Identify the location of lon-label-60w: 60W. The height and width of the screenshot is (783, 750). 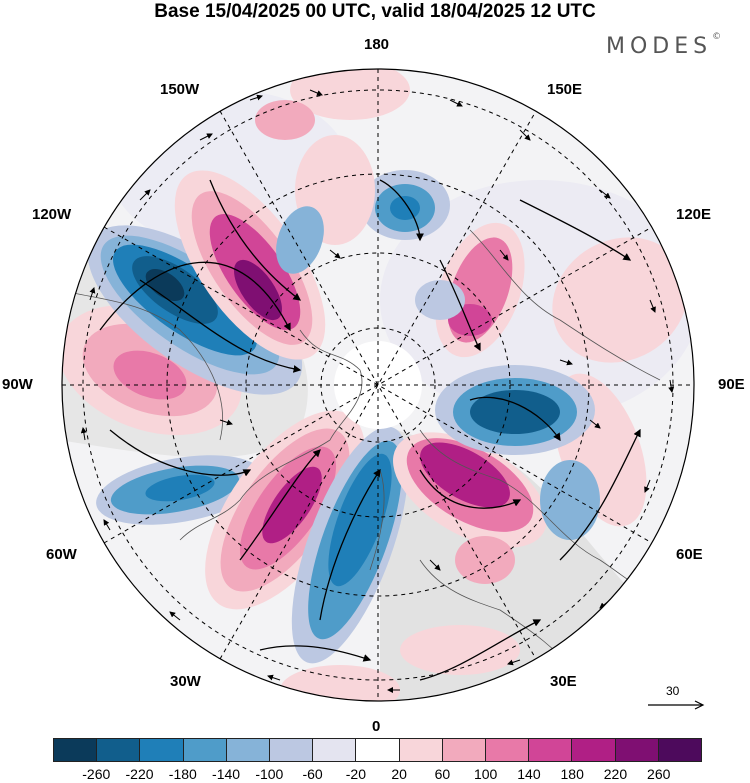
(61, 554).